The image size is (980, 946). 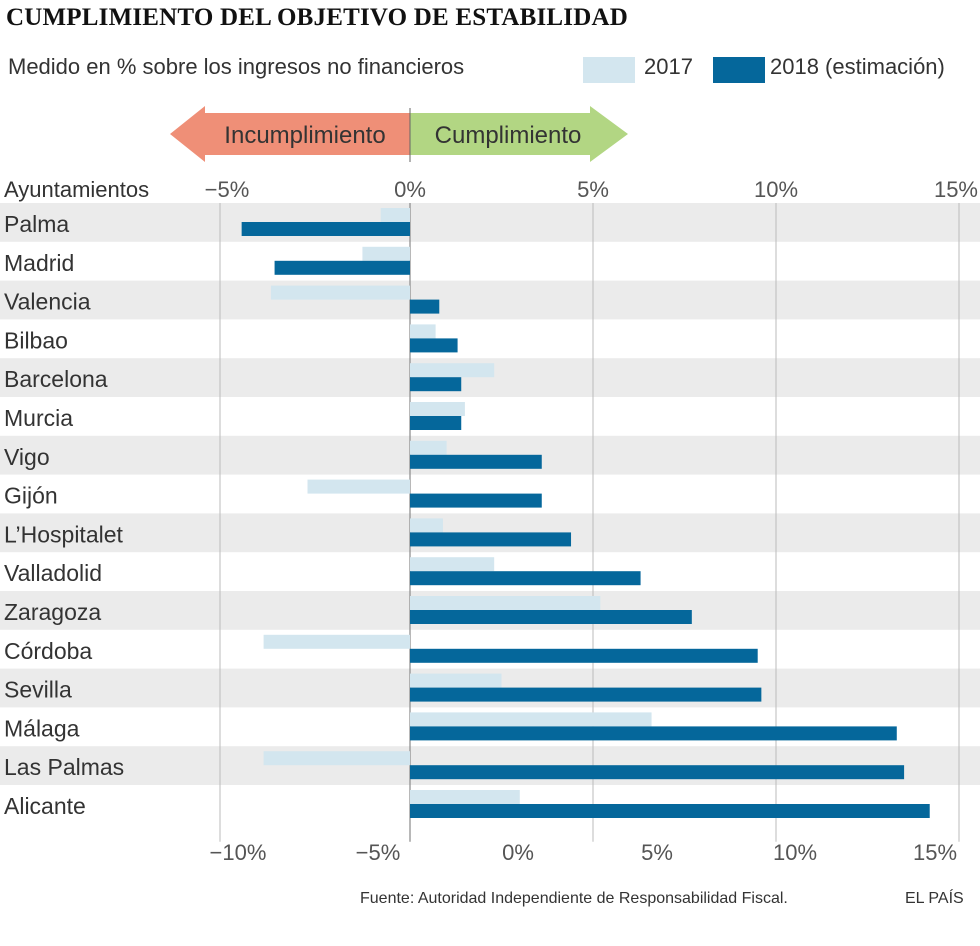 I want to click on bottom-axis-tick-label: −10%, so click(x=238, y=852).